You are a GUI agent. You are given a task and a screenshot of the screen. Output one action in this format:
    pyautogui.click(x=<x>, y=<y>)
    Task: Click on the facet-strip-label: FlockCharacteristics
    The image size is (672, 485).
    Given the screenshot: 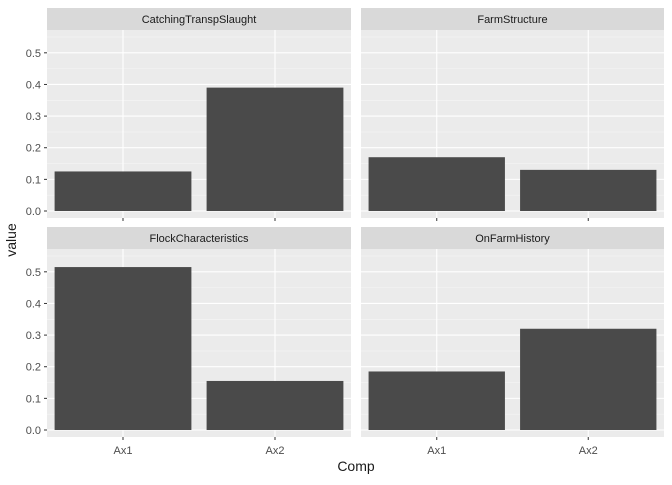 What is the action you would take?
    pyautogui.click(x=199, y=239)
    